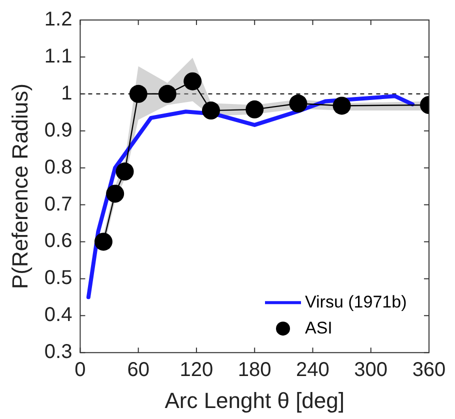  Describe the element at coordinates (318, 328) in the screenshot. I see `legend-label: ASI` at that location.